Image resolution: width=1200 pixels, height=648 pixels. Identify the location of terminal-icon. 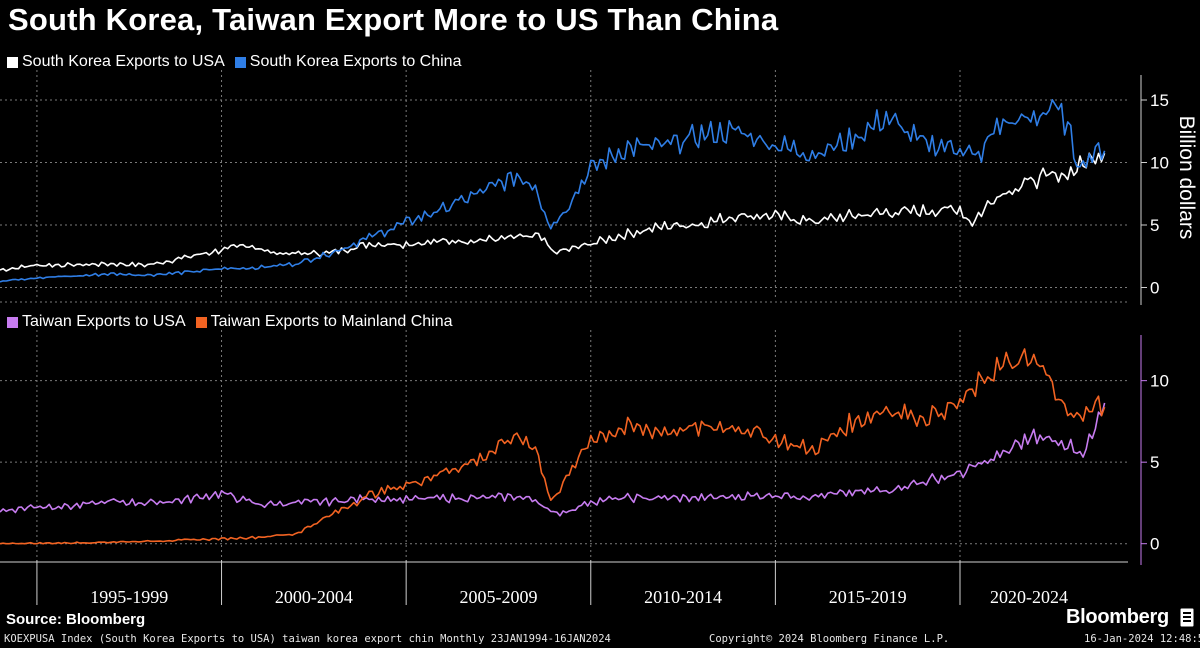
(1187, 617).